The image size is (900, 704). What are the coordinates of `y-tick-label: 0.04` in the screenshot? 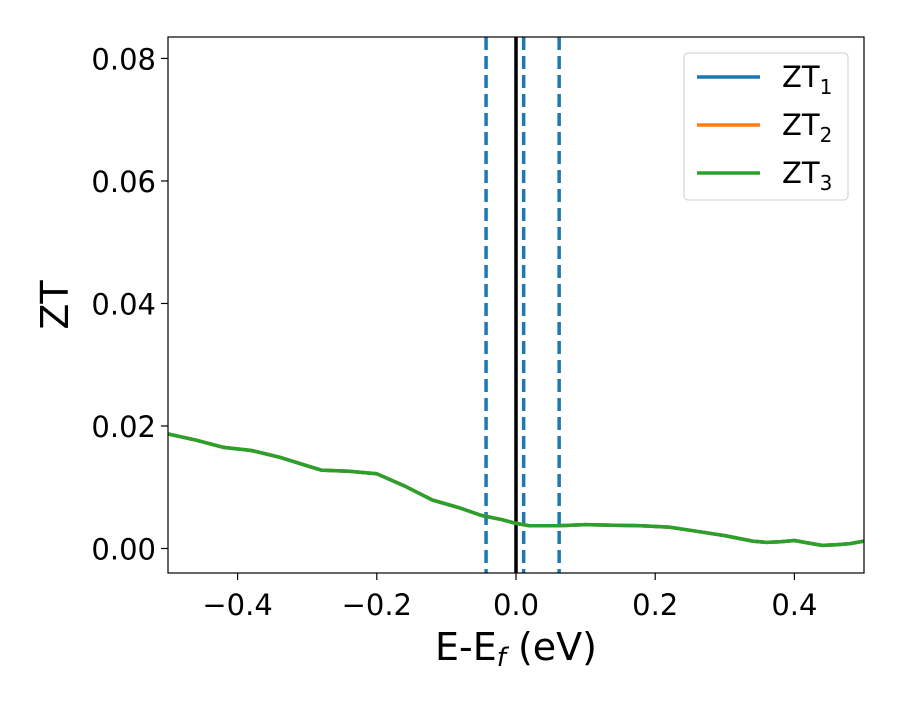 It's located at (123, 304).